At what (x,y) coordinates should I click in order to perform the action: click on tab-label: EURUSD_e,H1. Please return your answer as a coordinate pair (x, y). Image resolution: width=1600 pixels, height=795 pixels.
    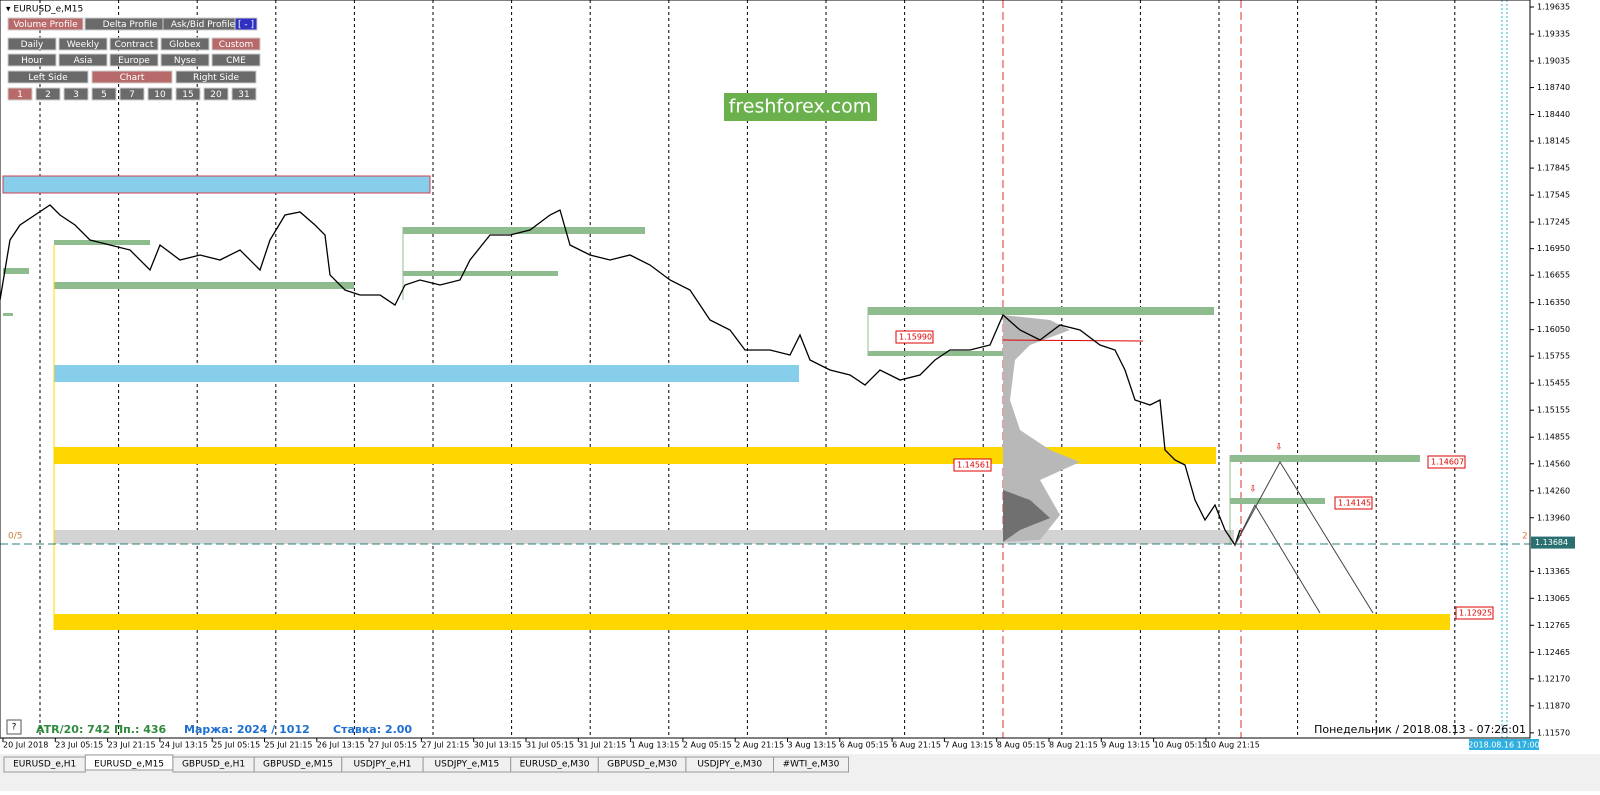
    Looking at the image, I should click on (44, 765).